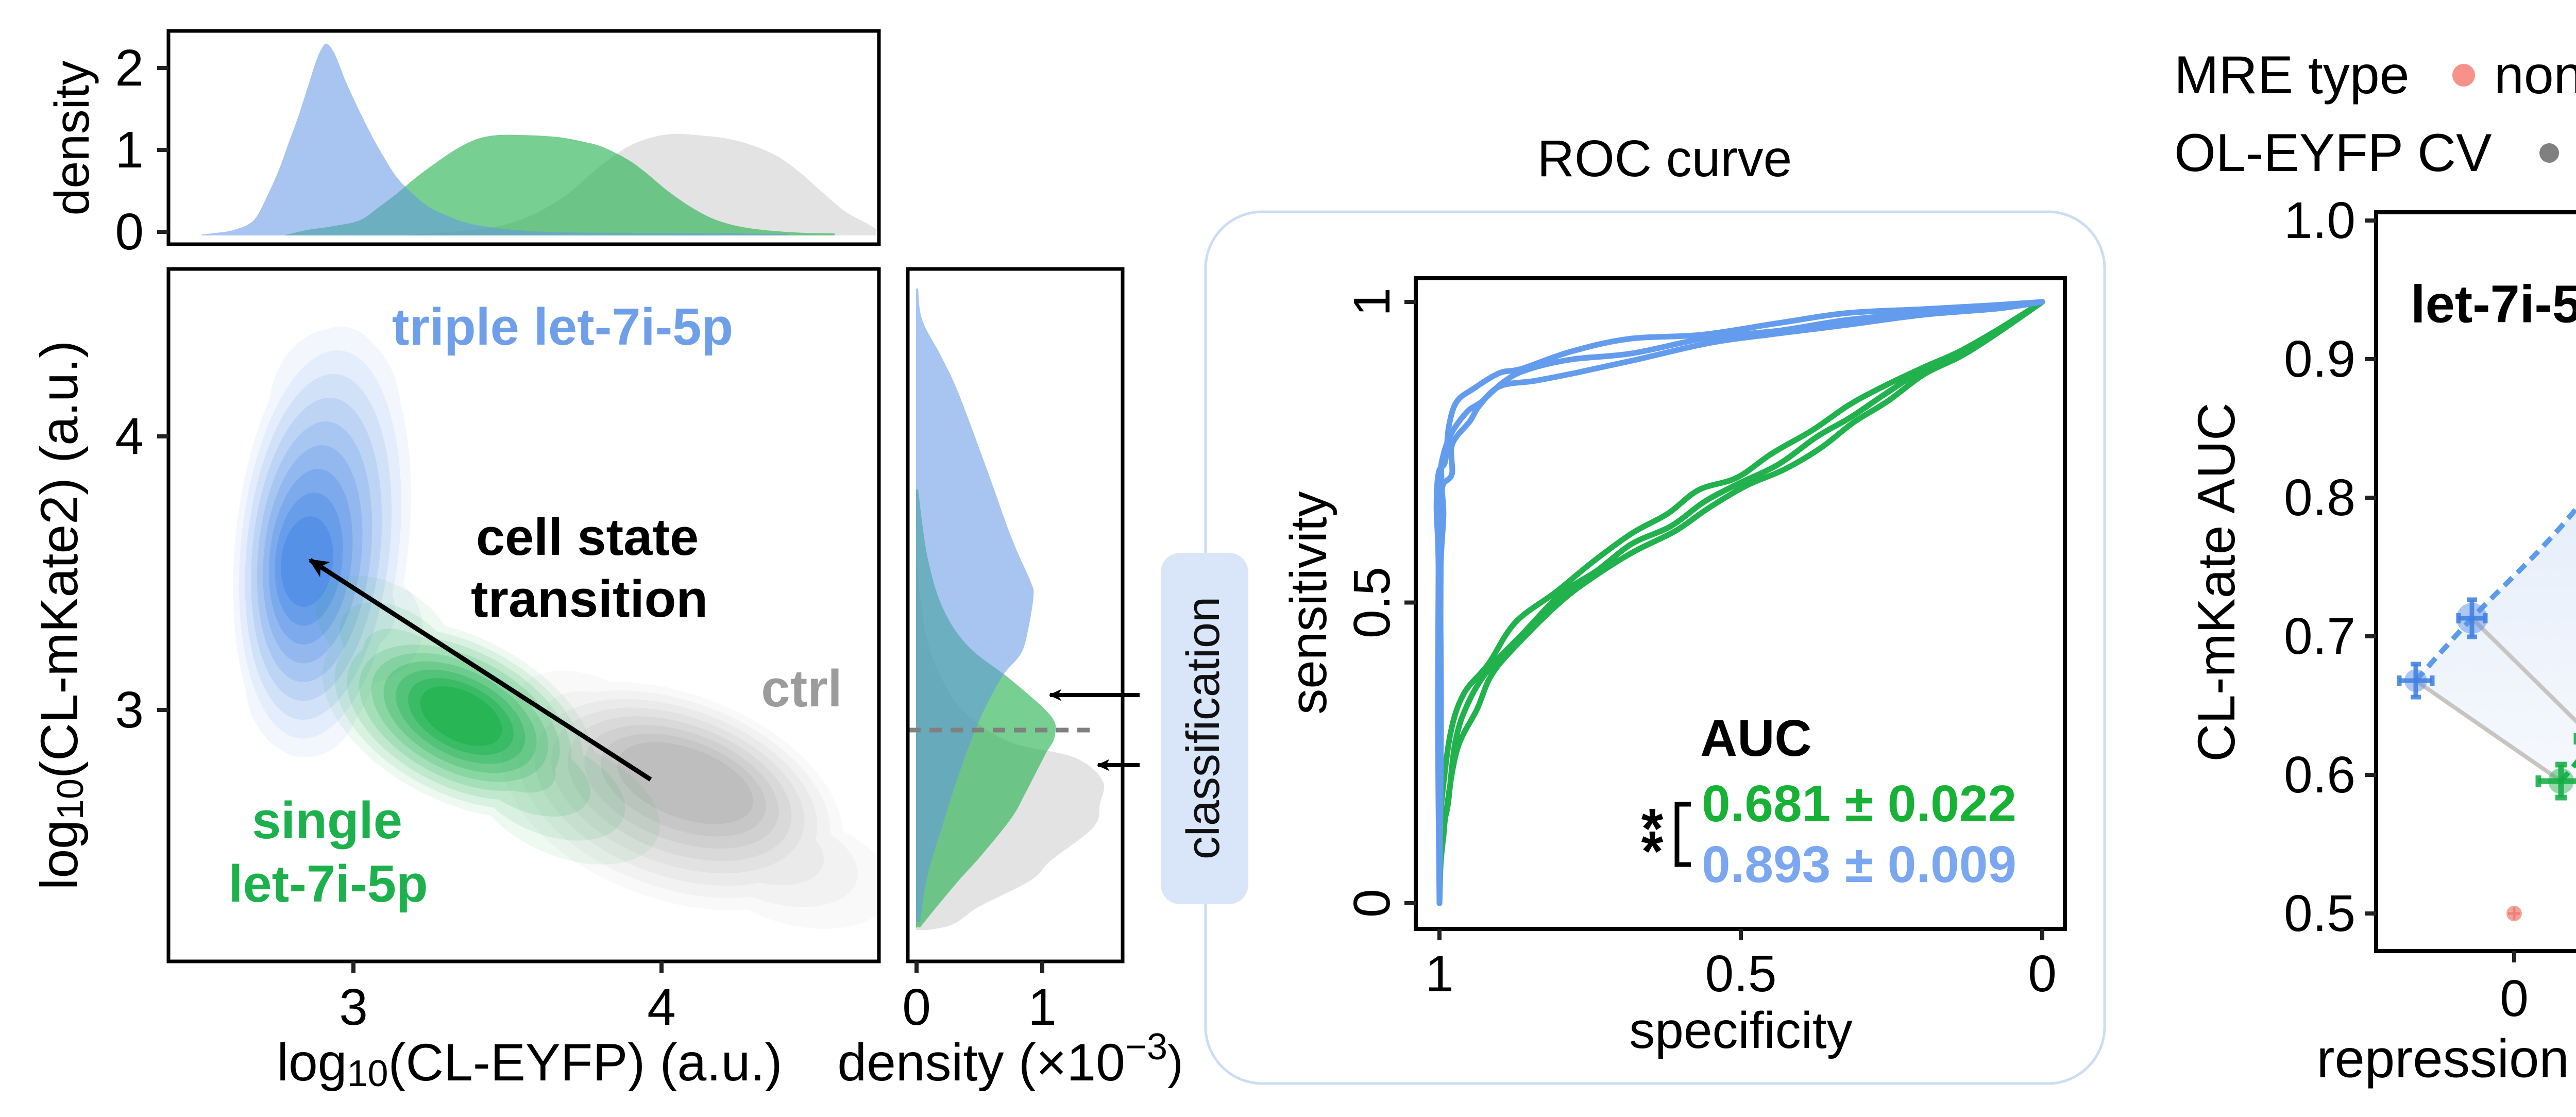  I want to click on svg-text: classification, so click(1204, 728).